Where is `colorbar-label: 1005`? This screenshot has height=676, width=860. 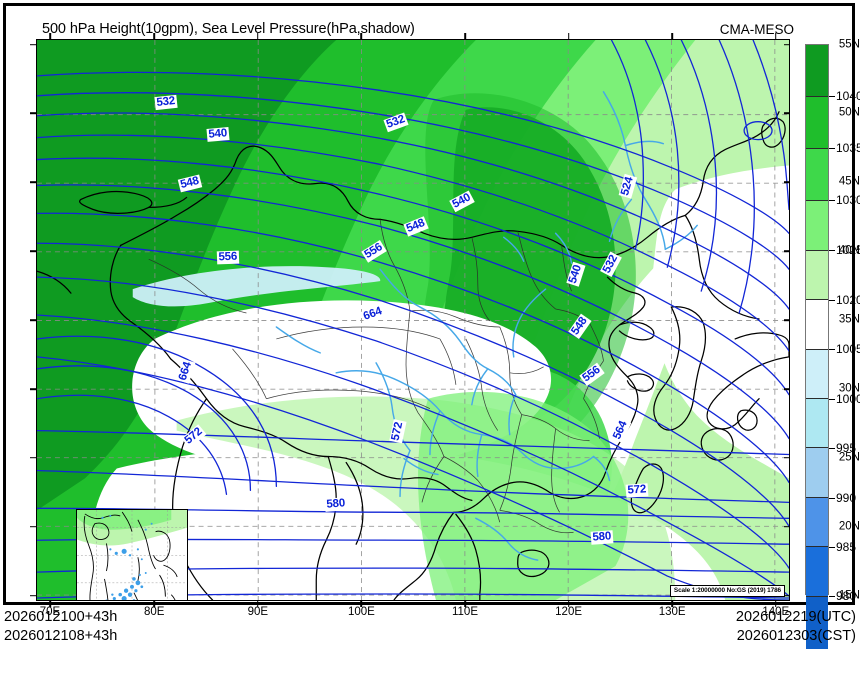 colorbar-label: 1005 is located at coordinates (848, 349).